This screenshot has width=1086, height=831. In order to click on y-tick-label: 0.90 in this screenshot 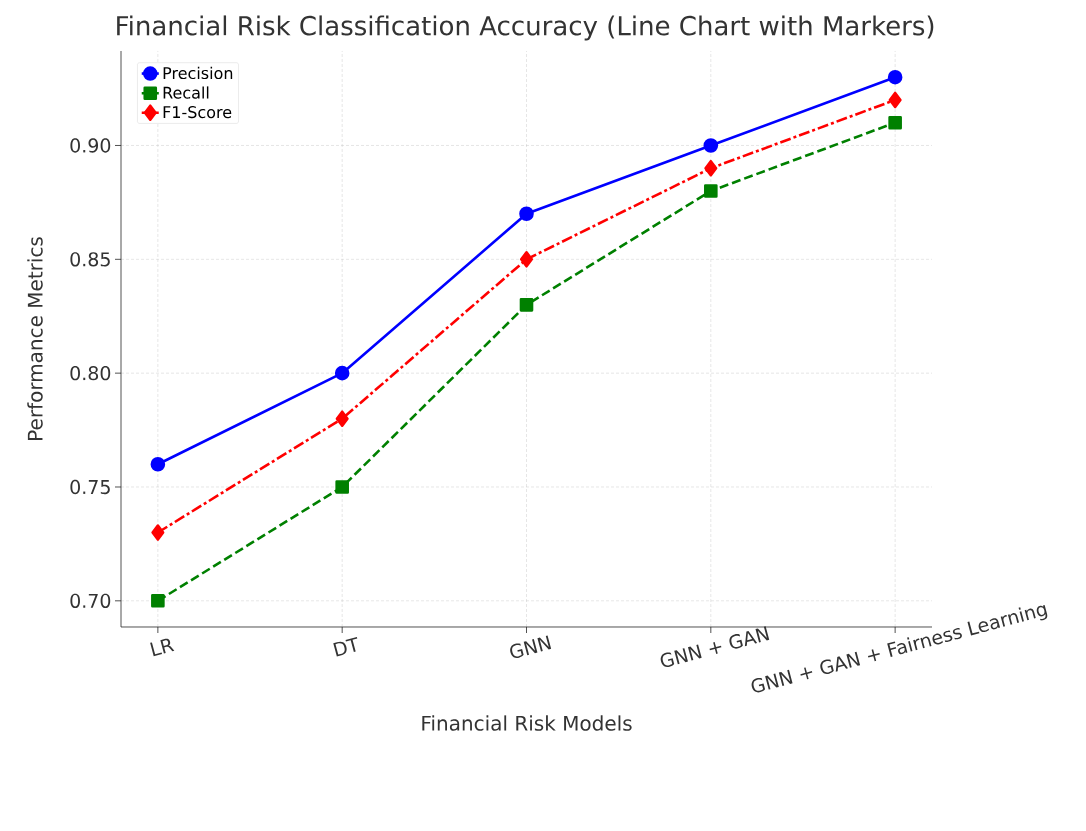, I will do `click(90, 145)`.